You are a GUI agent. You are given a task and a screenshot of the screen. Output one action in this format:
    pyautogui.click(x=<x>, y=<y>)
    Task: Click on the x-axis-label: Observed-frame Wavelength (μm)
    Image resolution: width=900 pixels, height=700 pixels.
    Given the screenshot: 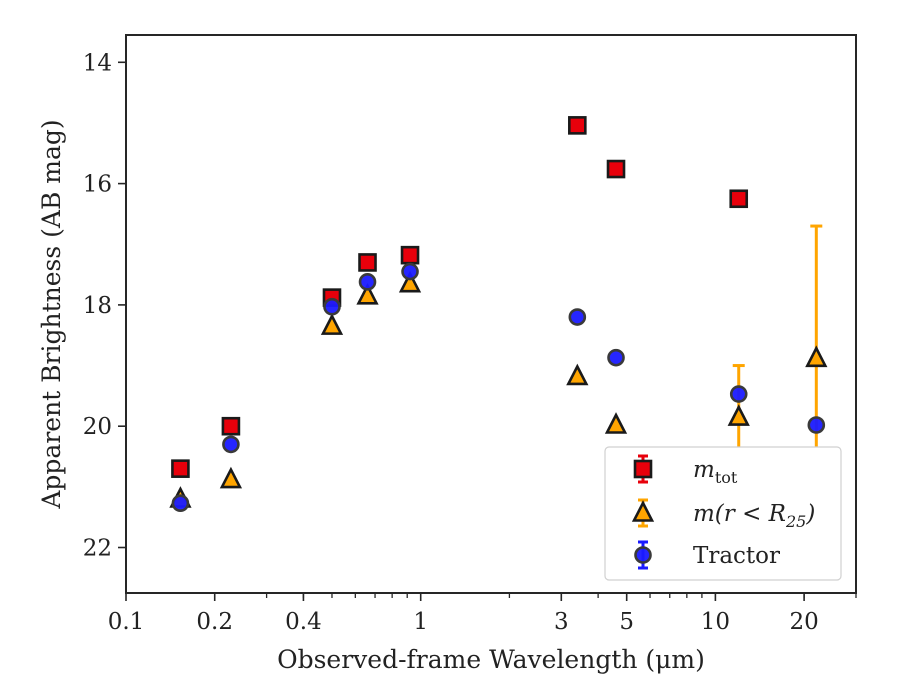 What is the action you would take?
    pyautogui.click(x=491, y=659)
    